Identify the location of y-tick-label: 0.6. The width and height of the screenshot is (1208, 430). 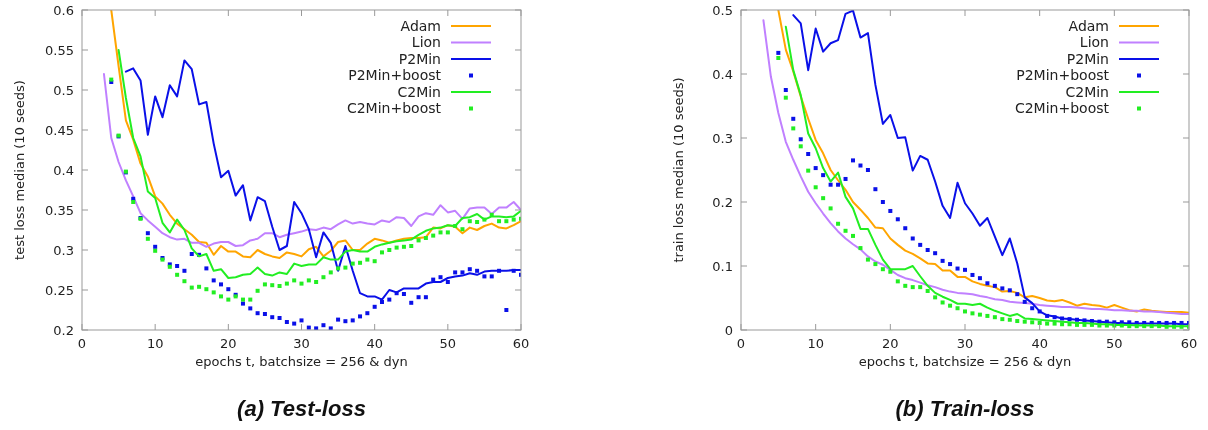
(63, 10).